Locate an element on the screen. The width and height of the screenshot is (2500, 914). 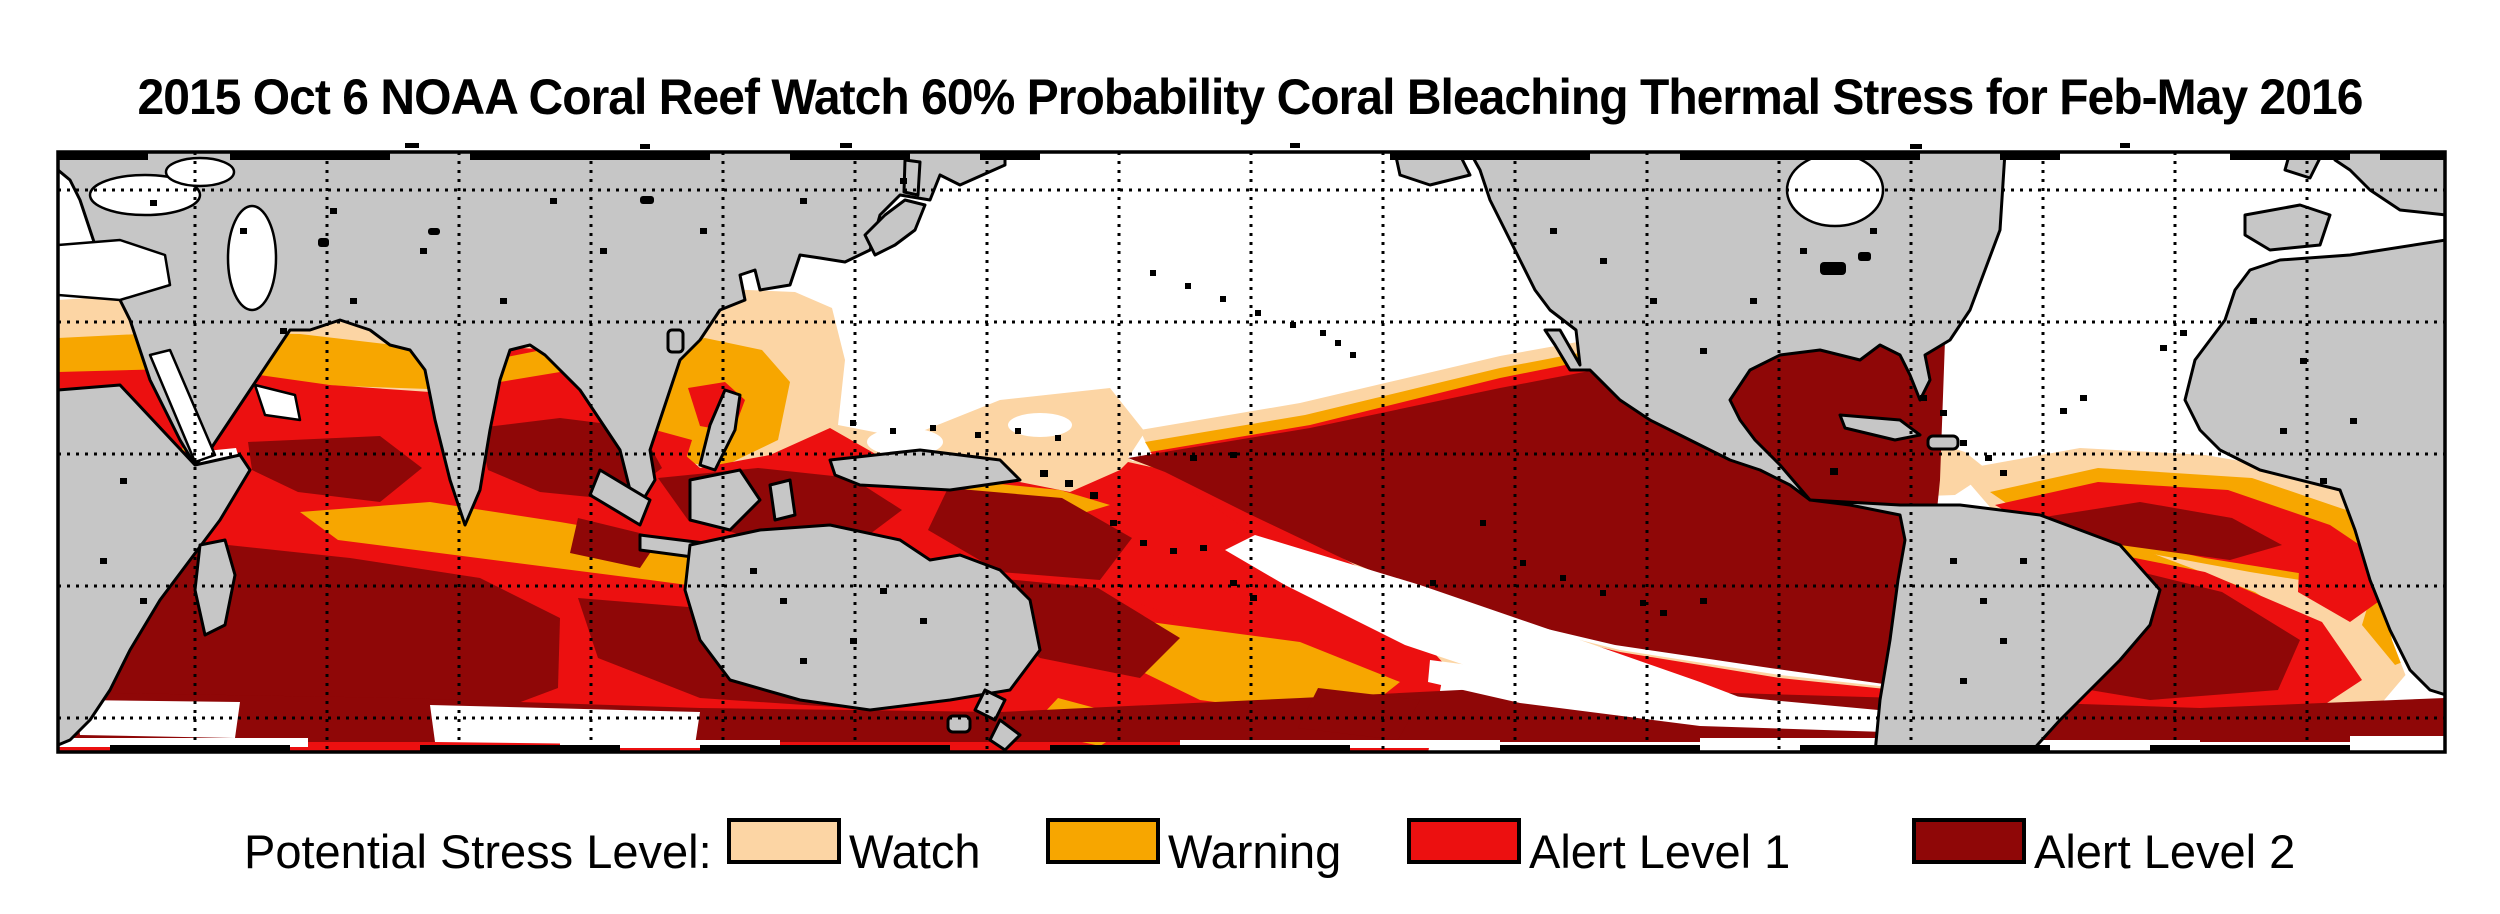
land-europe-right is located at coordinates (2386, 184).